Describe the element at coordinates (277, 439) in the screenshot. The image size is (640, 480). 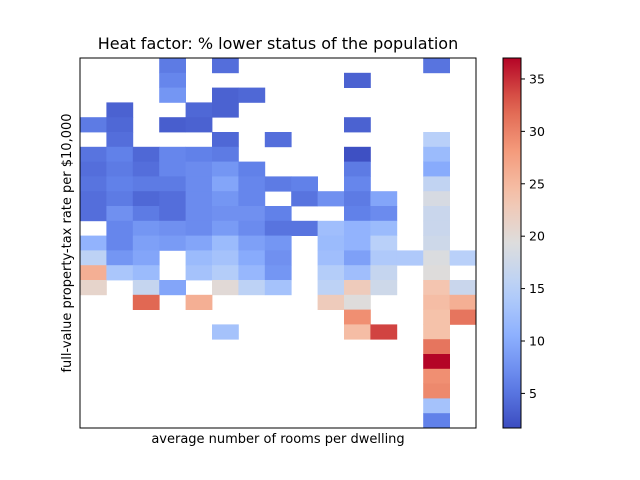
I see `x-axis-label: average number of rooms per dwelling` at that location.